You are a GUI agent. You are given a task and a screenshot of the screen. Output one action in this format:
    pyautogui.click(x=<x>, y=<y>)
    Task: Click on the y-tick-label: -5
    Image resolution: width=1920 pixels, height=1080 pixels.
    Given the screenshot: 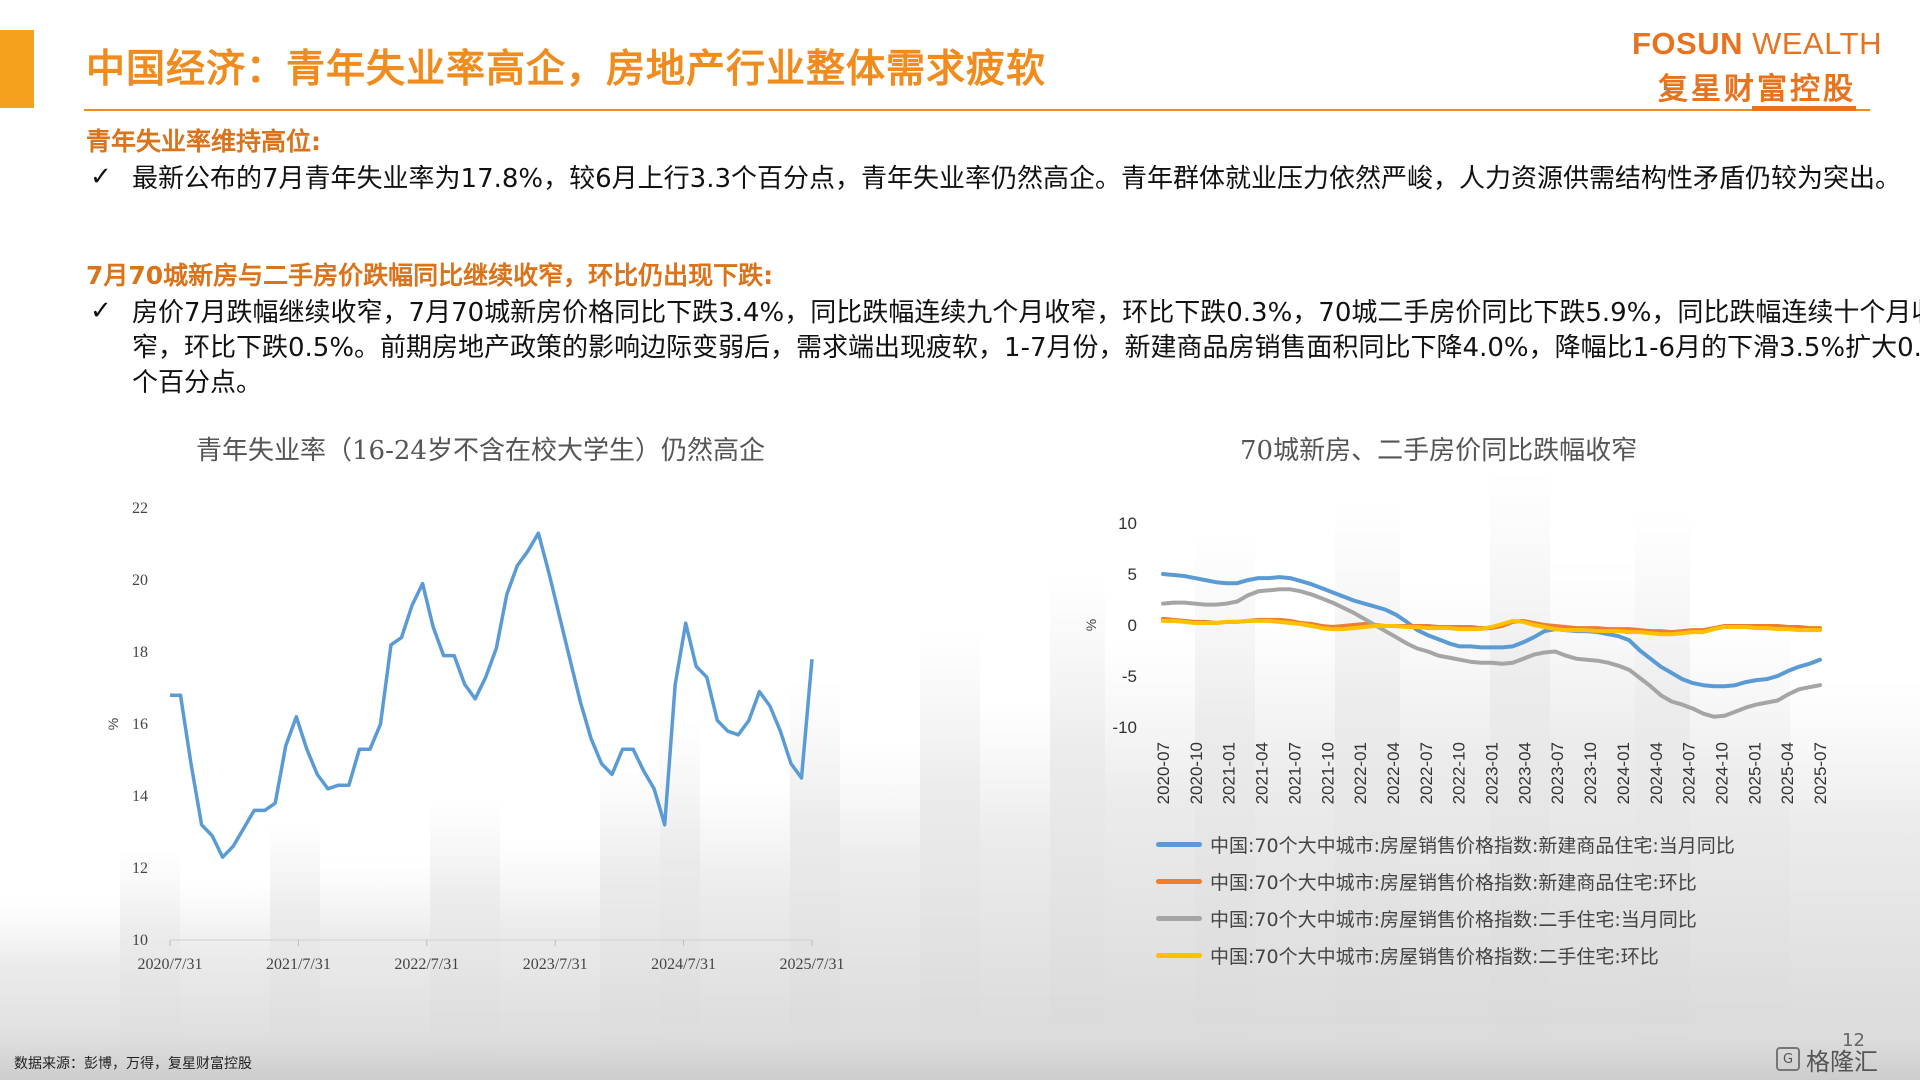 What is the action you would take?
    pyautogui.click(x=1129, y=676)
    